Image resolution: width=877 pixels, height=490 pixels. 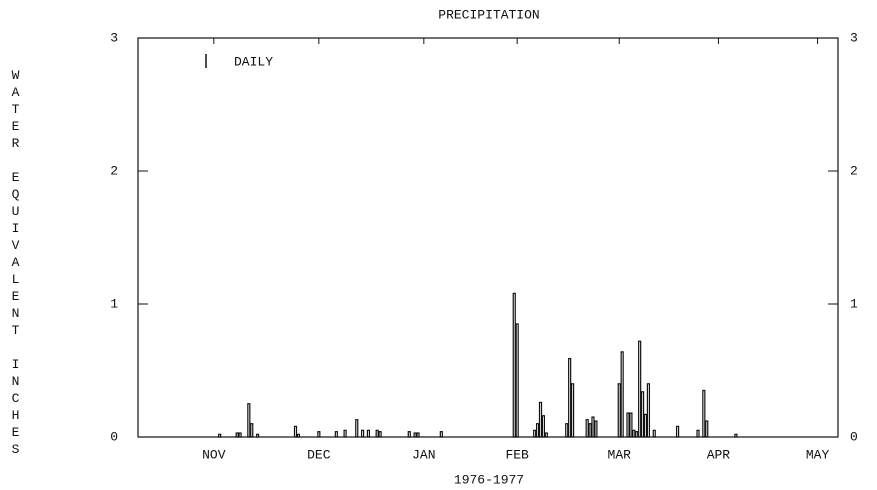 What do you see at coordinates (319, 454) in the screenshot?
I see `x-tick-label: DEC` at bounding box center [319, 454].